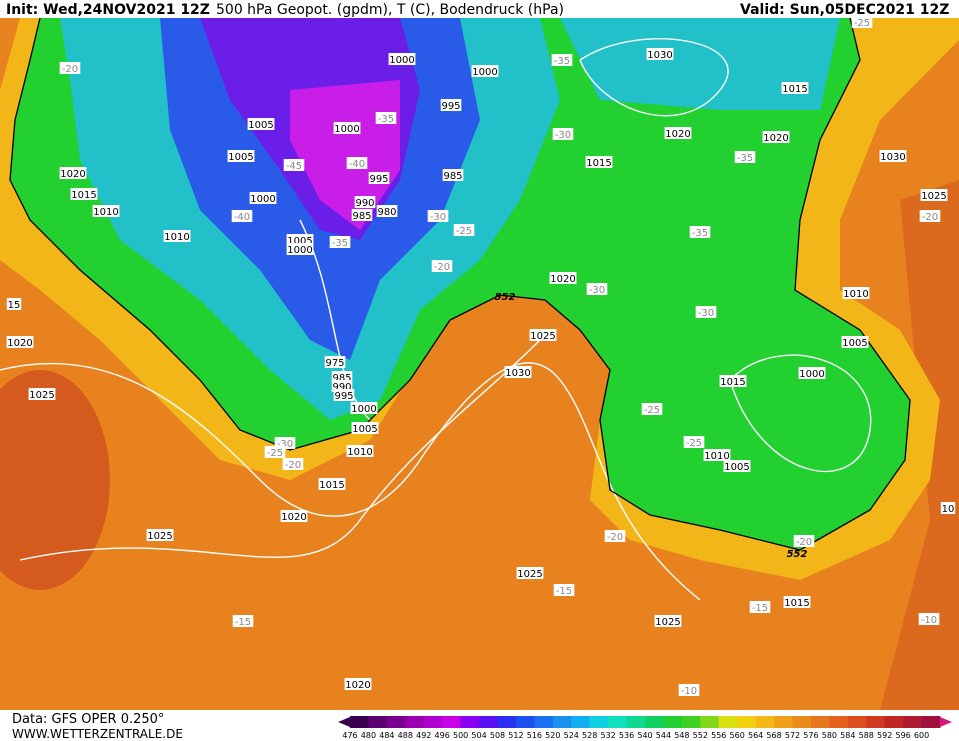  What do you see at coordinates (644, 735) in the screenshot?
I see `legend-label: 540` at bounding box center [644, 735].